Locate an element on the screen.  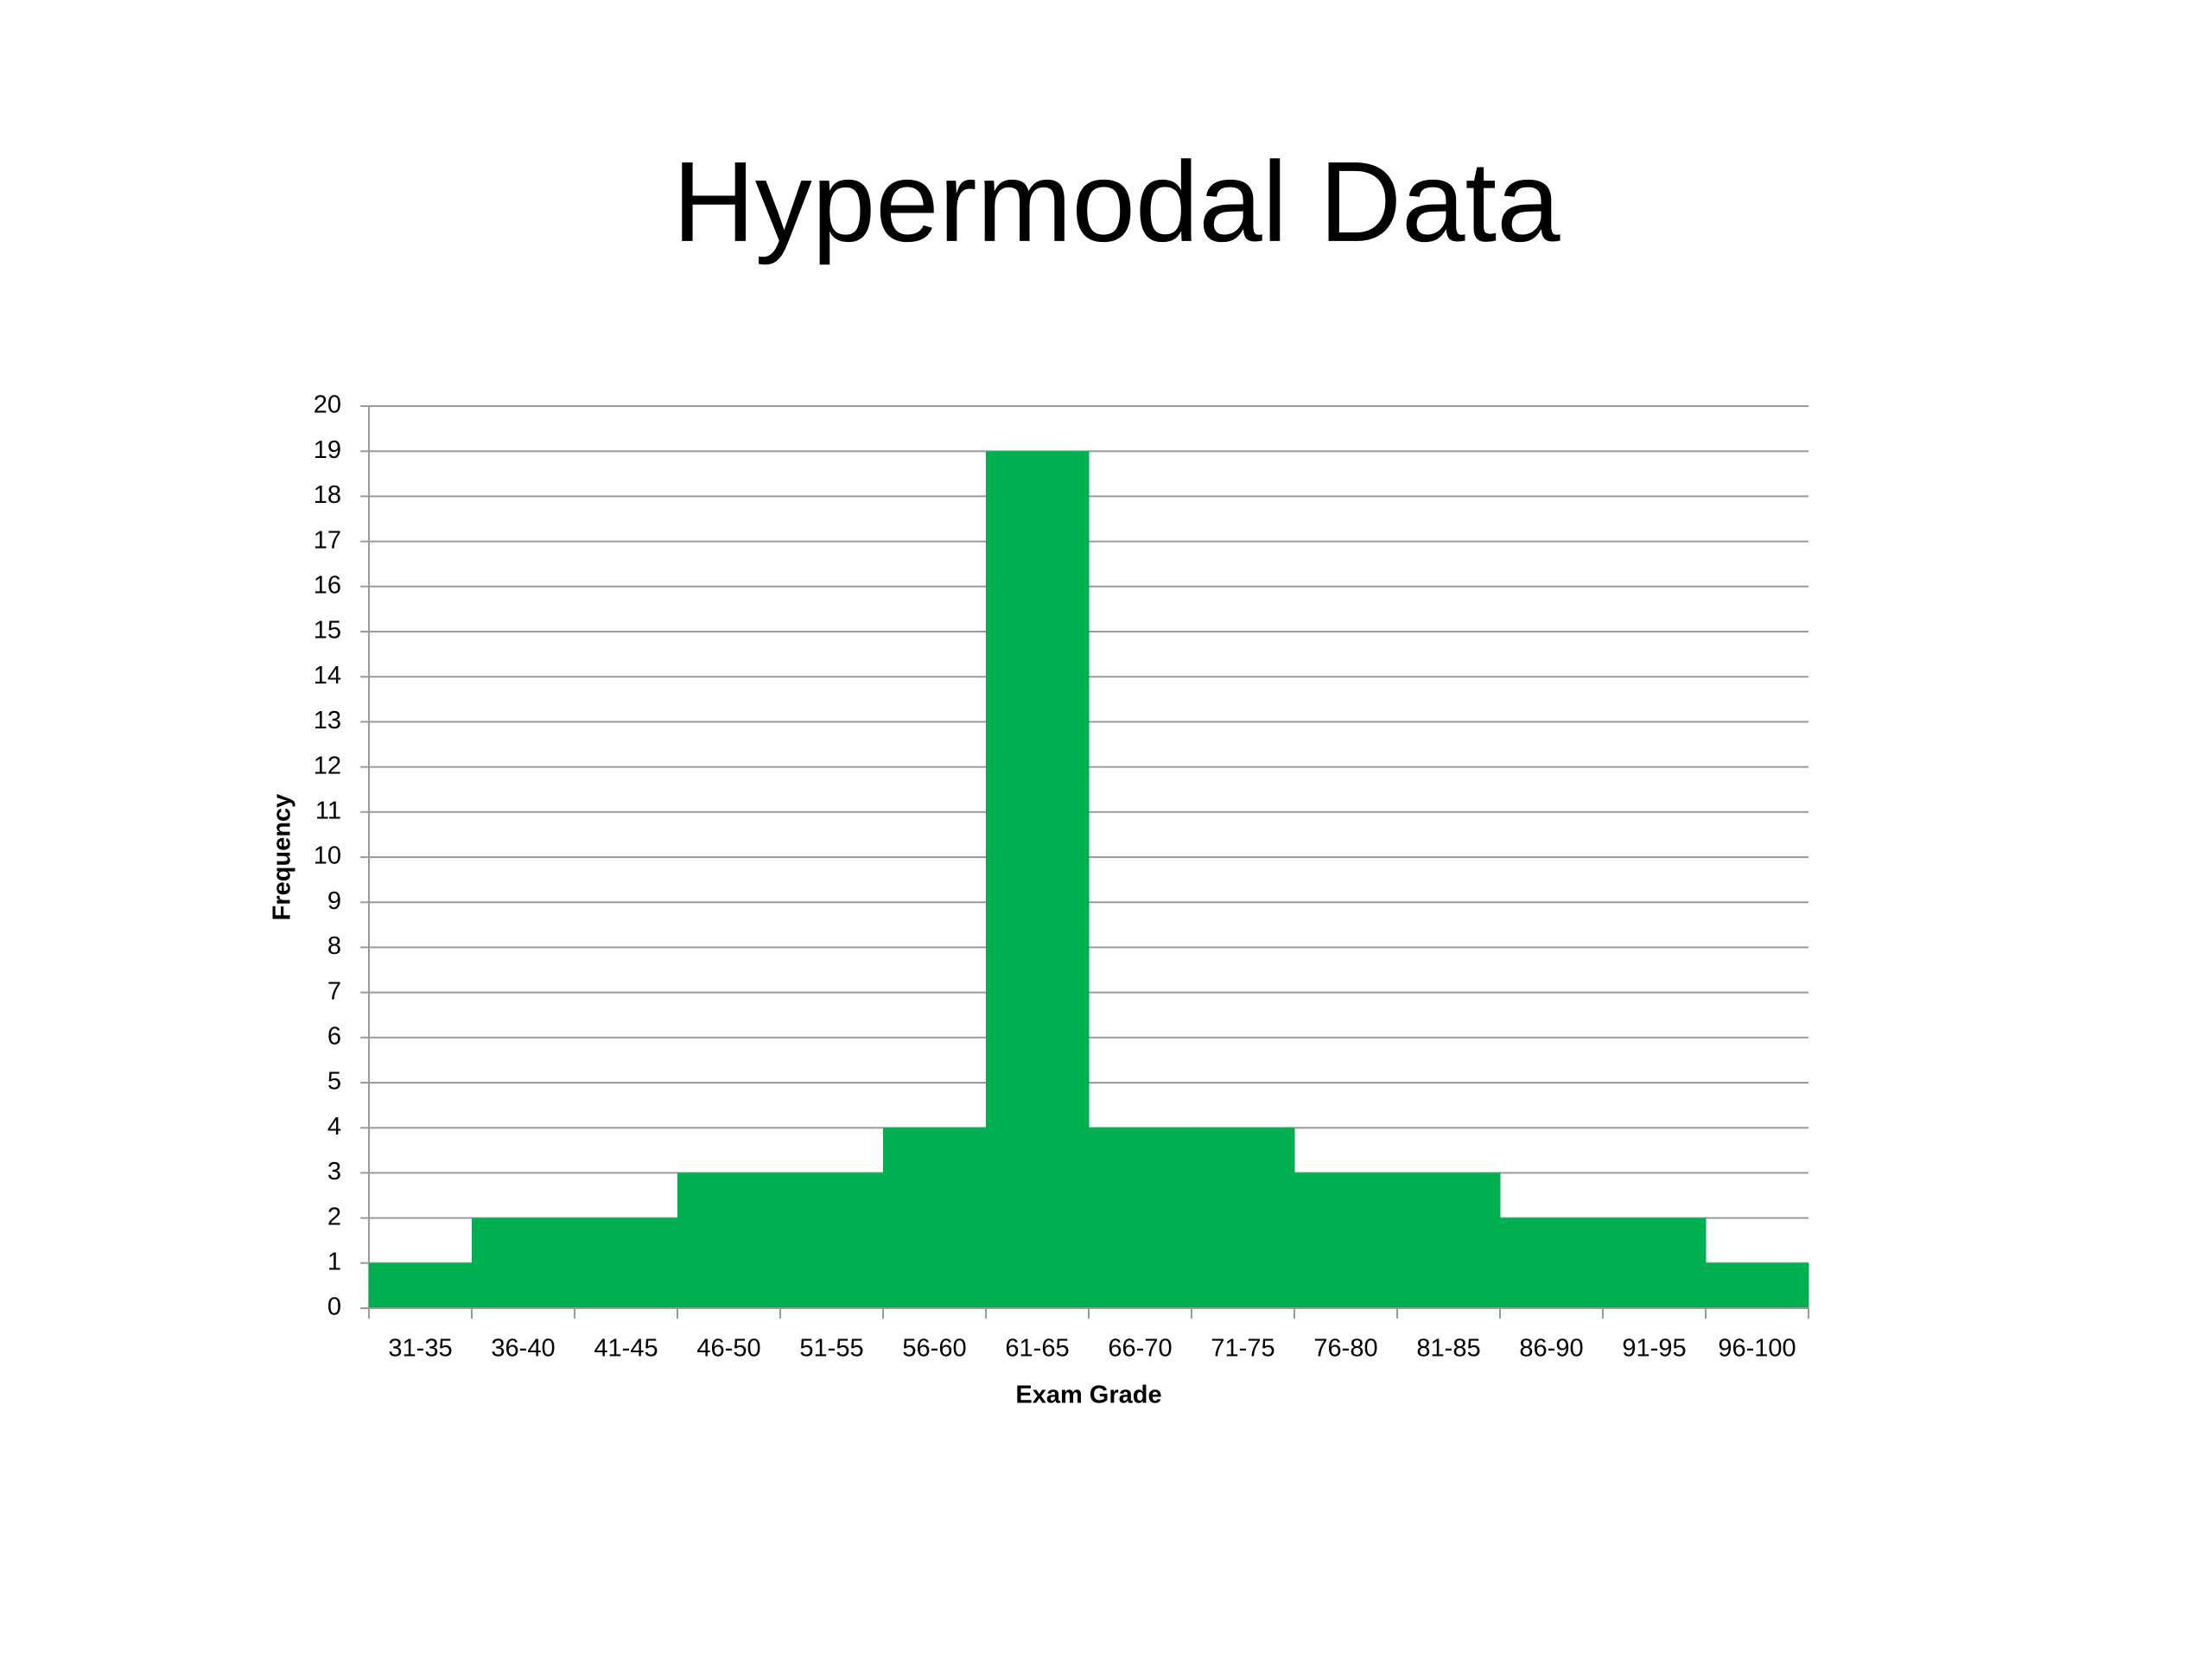
y-tick-label: 0 is located at coordinates (334, 1307).